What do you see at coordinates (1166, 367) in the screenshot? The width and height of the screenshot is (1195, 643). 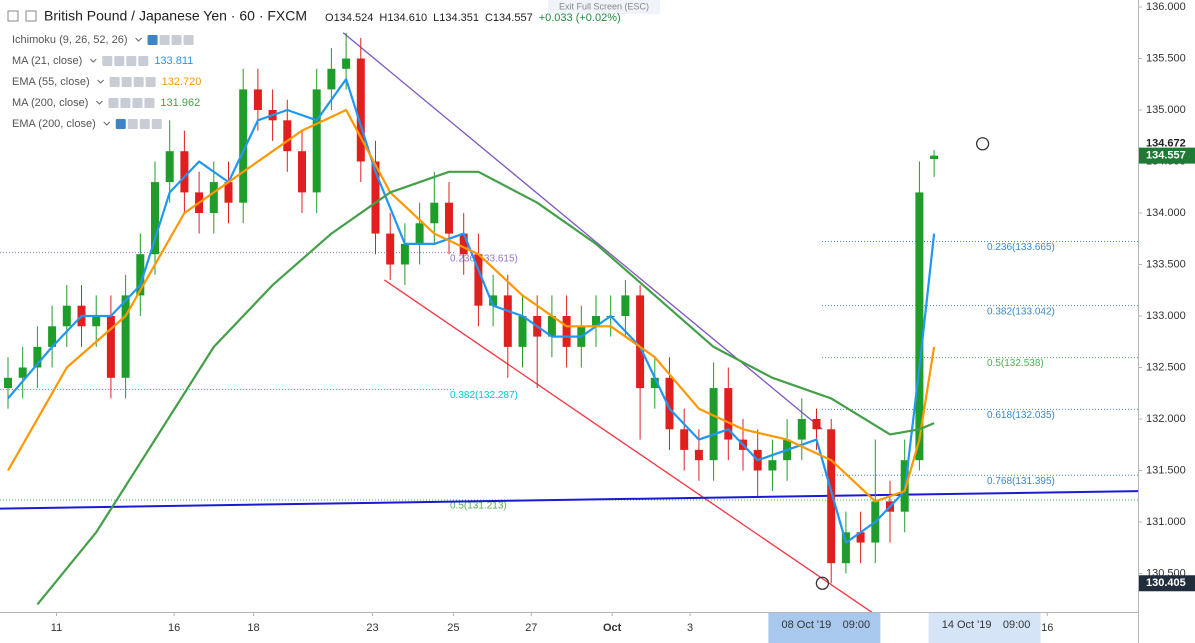 I see `y-tick-label: 132.500` at bounding box center [1166, 367].